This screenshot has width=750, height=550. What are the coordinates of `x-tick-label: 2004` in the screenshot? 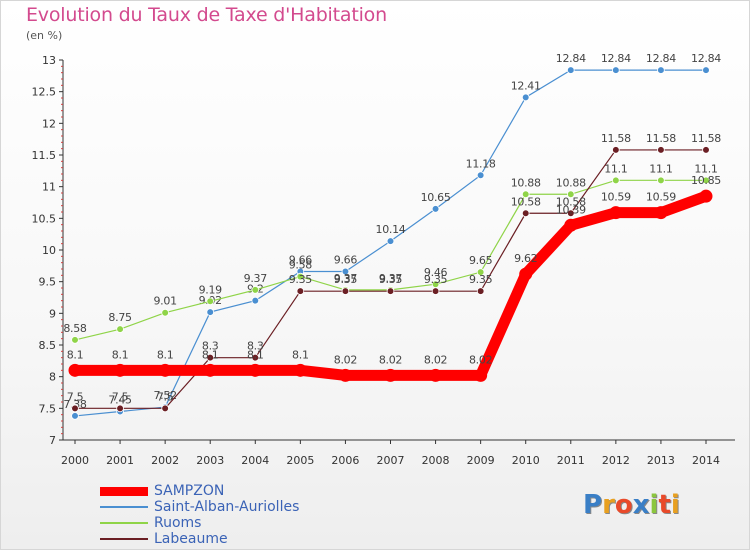 It's located at (255, 460).